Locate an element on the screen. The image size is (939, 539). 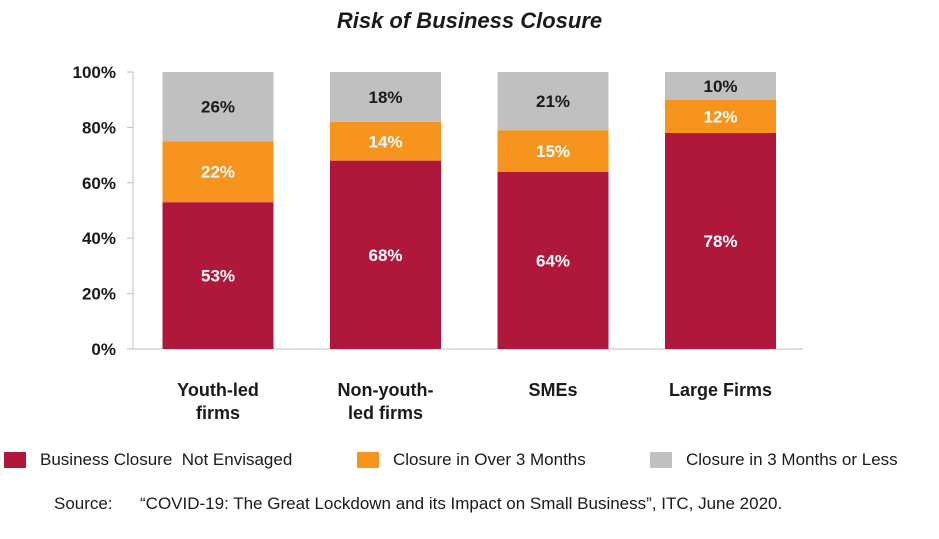
data-label: 68% is located at coordinates (385, 255).